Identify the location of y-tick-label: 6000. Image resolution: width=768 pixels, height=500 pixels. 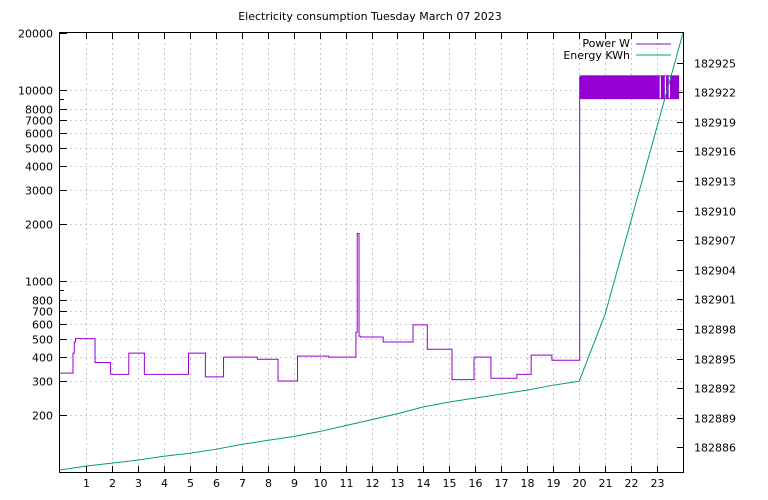
(39, 134).